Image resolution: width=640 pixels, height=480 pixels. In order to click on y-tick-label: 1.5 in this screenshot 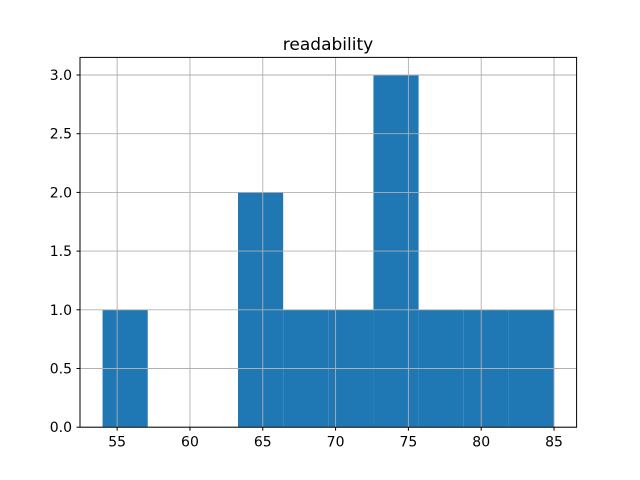, I will do `click(61, 252)`.